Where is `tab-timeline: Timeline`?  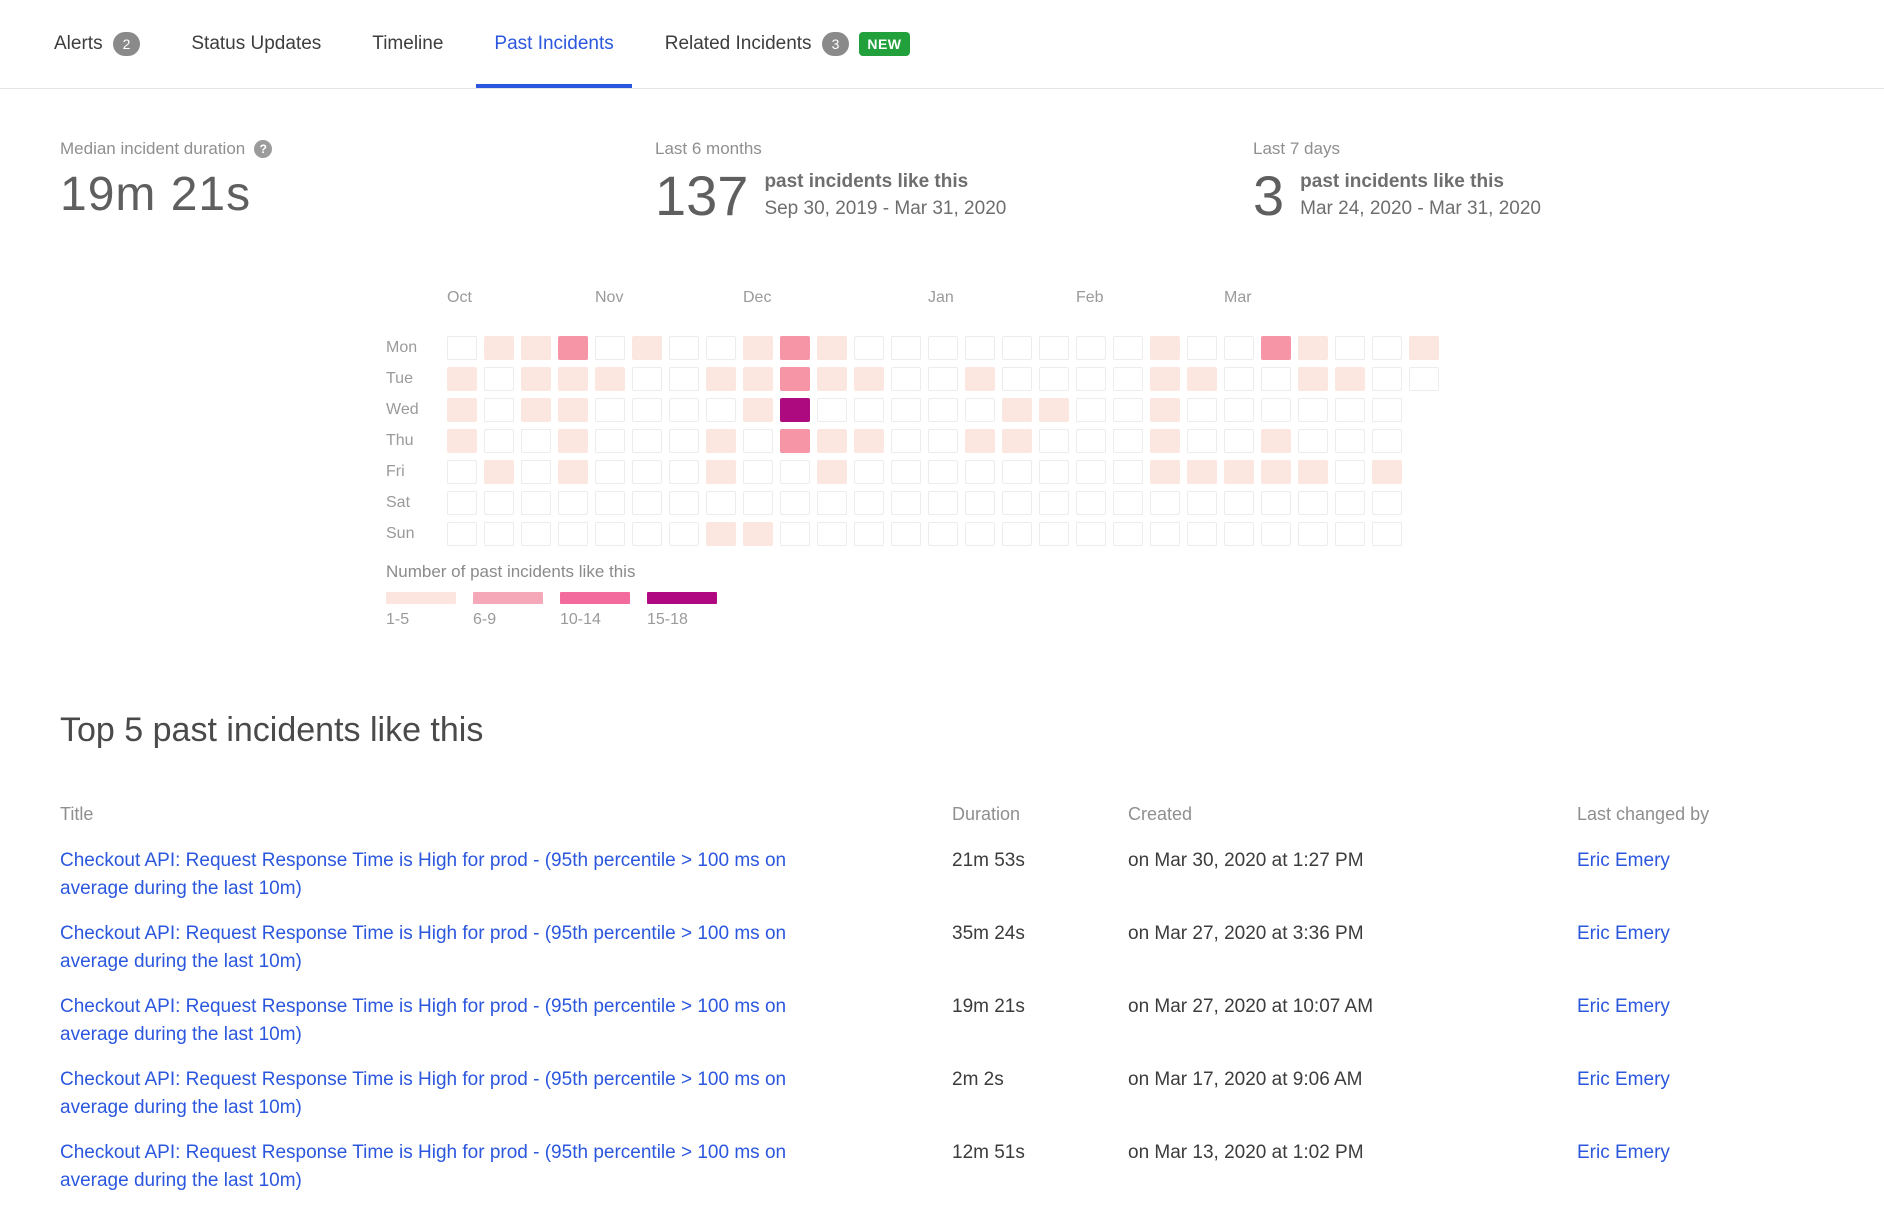 tab-timeline: Timeline is located at coordinates (407, 44).